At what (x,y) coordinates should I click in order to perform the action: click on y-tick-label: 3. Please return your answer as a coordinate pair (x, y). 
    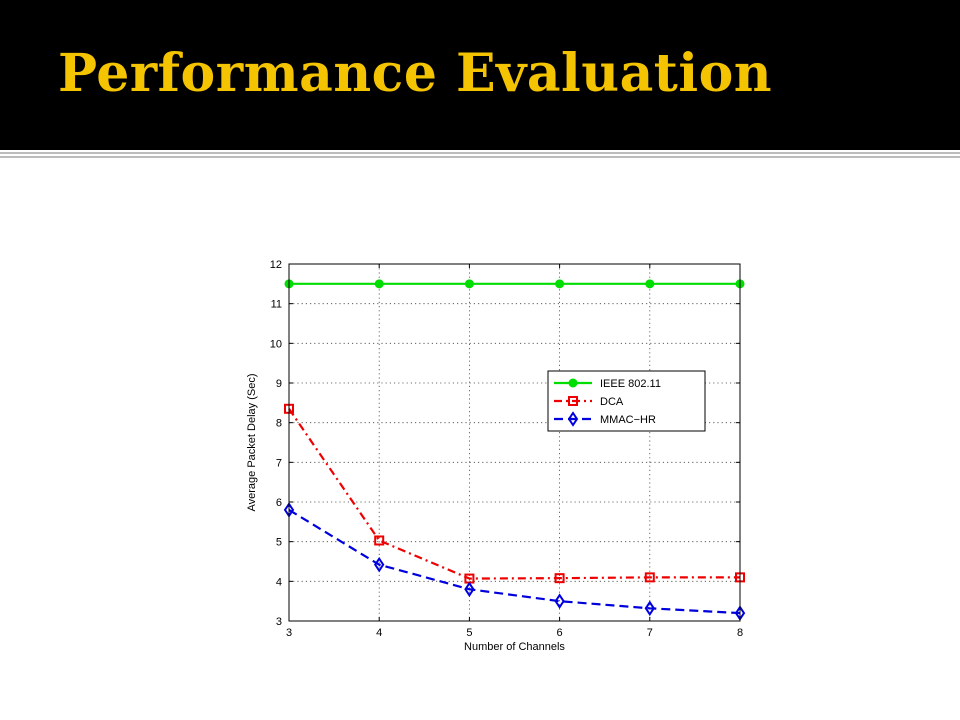
    Looking at the image, I should click on (279, 622).